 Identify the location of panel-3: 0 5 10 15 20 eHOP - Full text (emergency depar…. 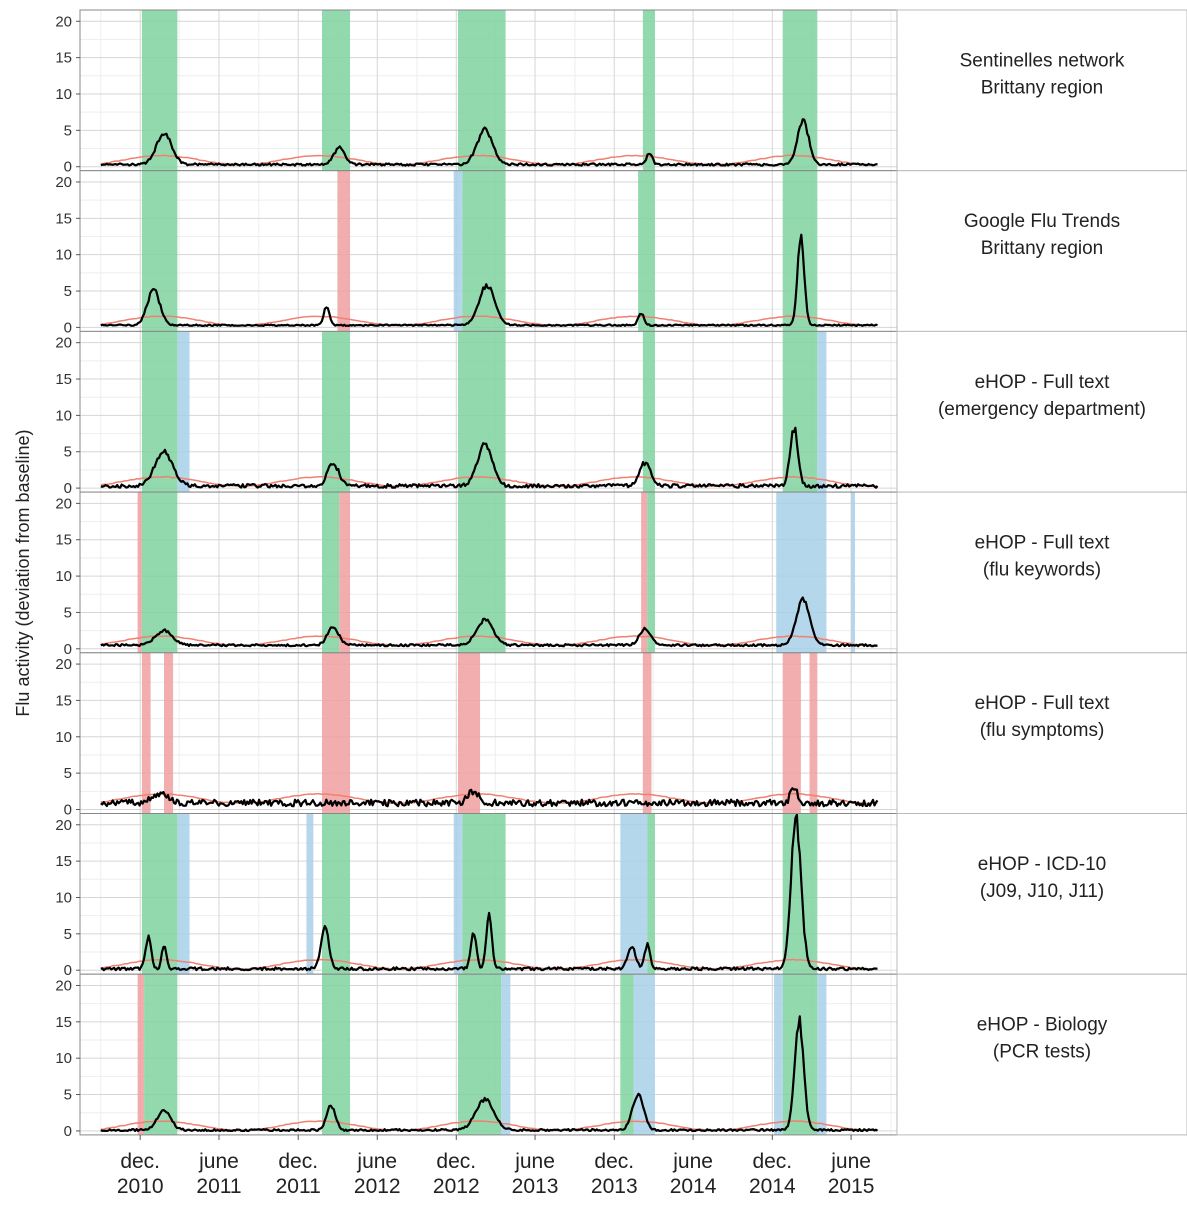
(621, 413).